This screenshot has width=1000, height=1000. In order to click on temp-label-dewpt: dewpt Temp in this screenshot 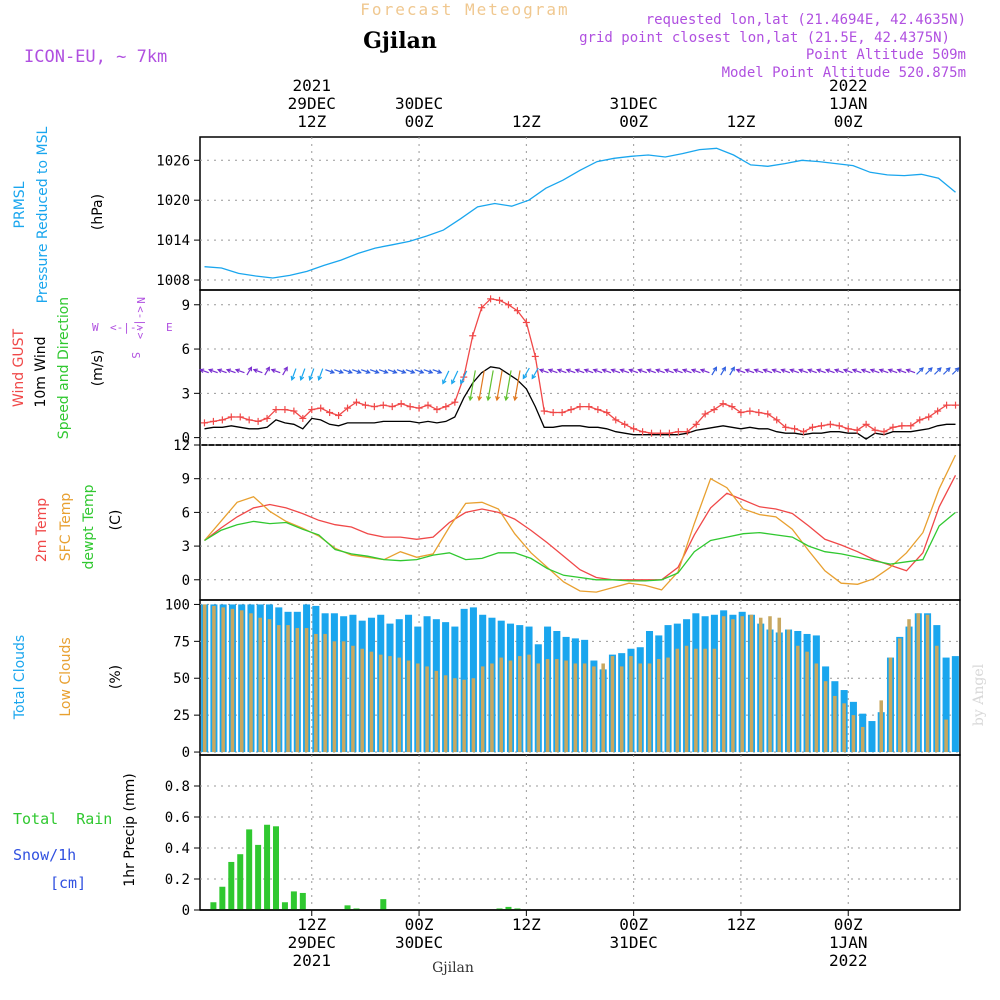, I will do `click(89, 526)`.